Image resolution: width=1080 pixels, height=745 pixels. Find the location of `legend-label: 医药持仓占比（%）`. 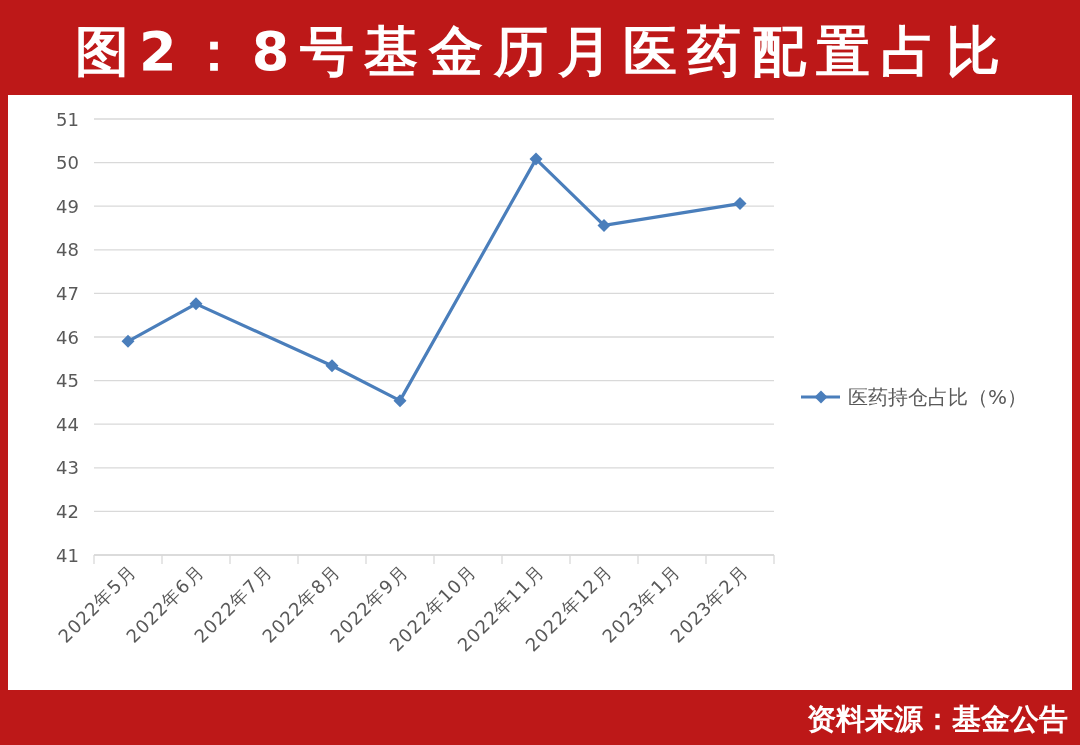

legend-label: 医药持仓占比（%） is located at coordinates (938, 397).